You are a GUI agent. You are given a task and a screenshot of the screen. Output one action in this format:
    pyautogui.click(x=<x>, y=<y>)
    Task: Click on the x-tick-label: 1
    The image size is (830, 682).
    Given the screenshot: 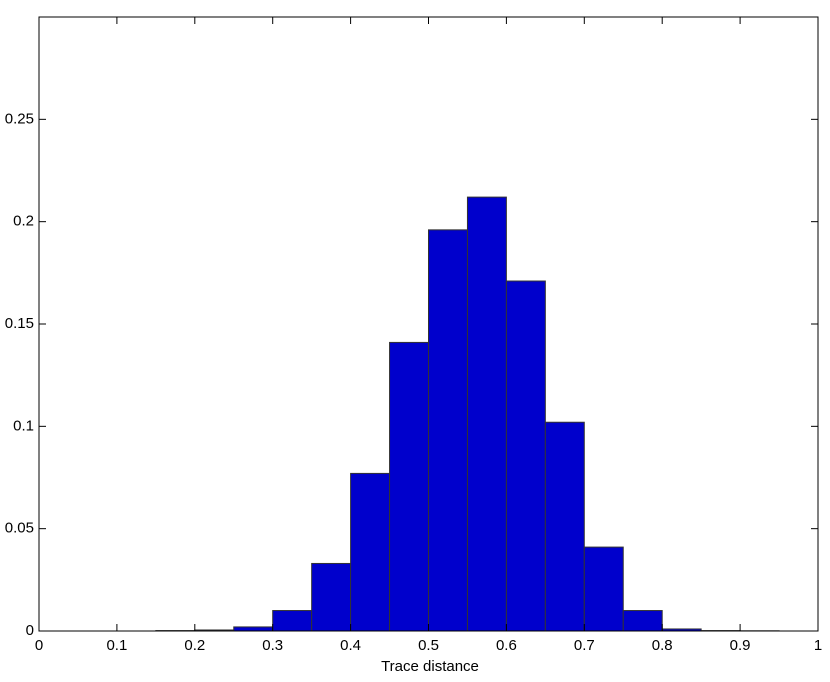 What is the action you would take?
    pyautogui.click(x=818, y=645)
    